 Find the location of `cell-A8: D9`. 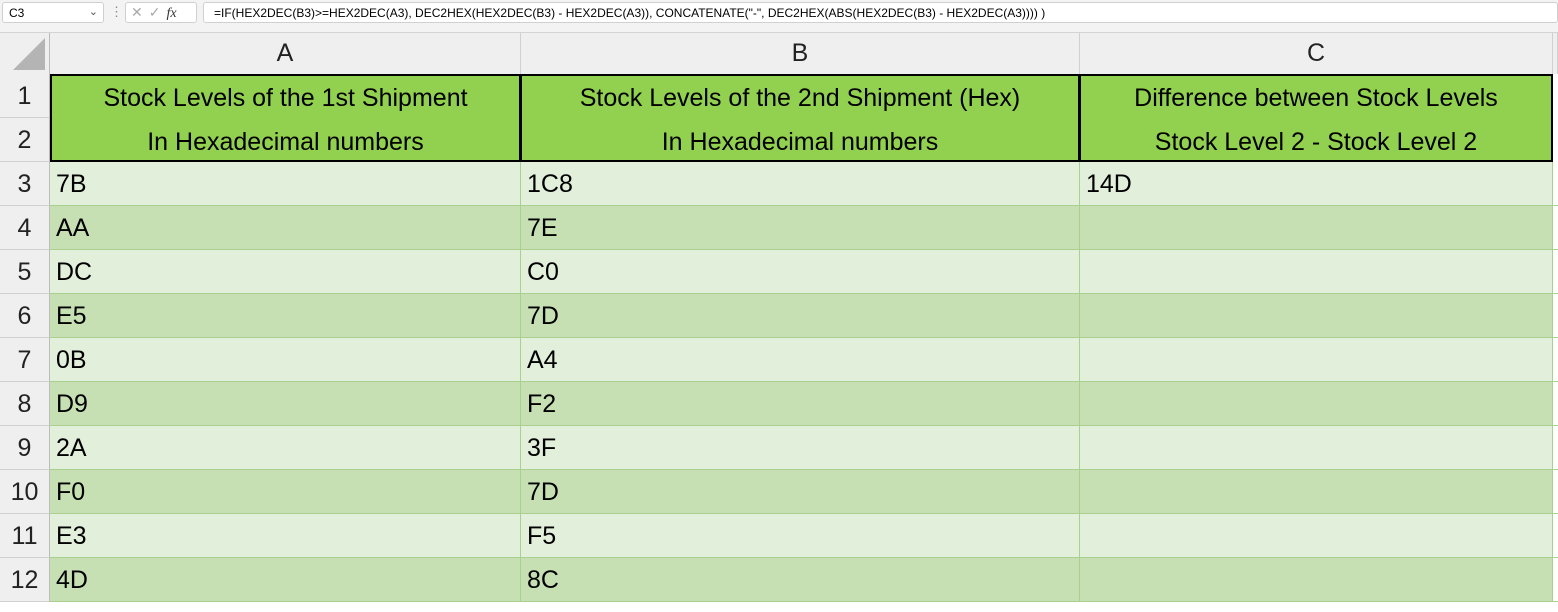

cell-A8: D9 is located at coordinates (285, 404).